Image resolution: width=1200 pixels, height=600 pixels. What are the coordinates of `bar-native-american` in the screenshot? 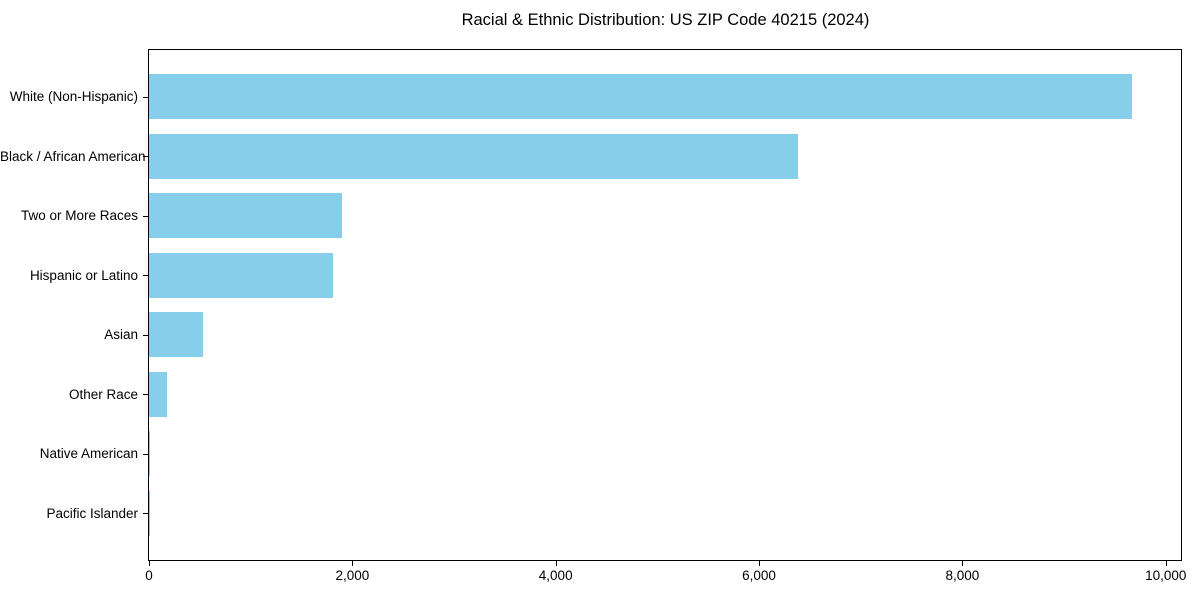 It's located at (150, 454).